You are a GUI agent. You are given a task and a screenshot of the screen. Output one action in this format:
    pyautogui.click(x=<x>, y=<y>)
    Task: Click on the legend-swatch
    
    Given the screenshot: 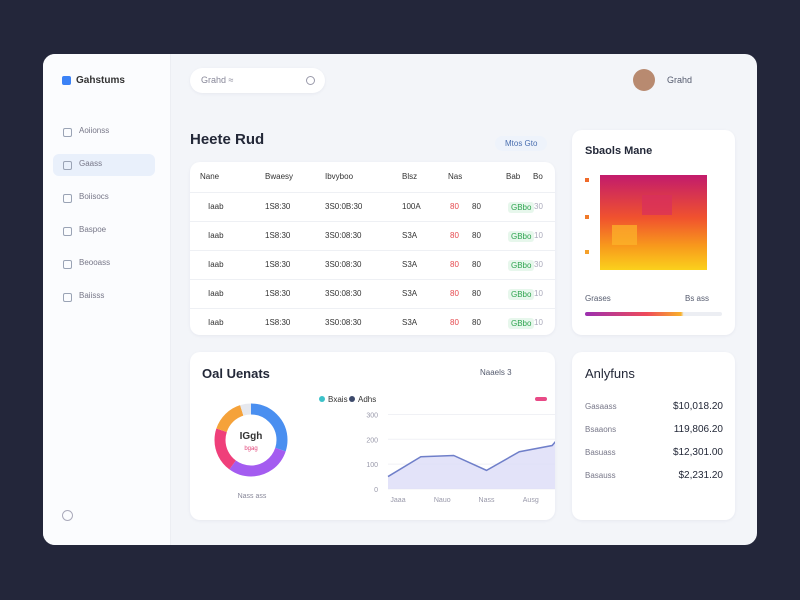 What is the action you would take?
    pyautogui.click(x=541, y=399)
    